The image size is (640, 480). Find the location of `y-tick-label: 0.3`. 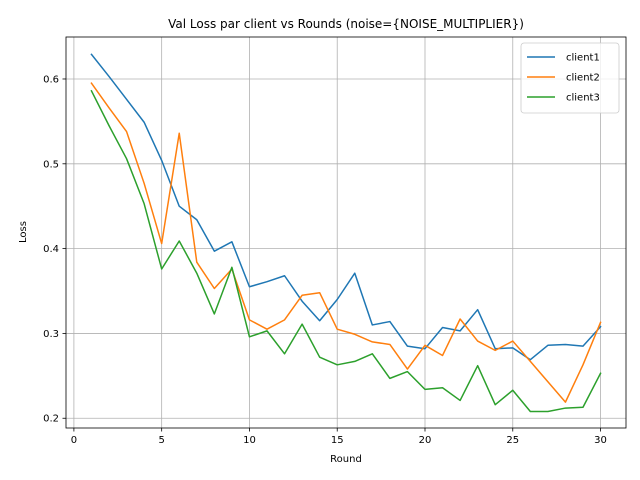

y-tick-label: 0.3 is located at coordinates (51, 334).